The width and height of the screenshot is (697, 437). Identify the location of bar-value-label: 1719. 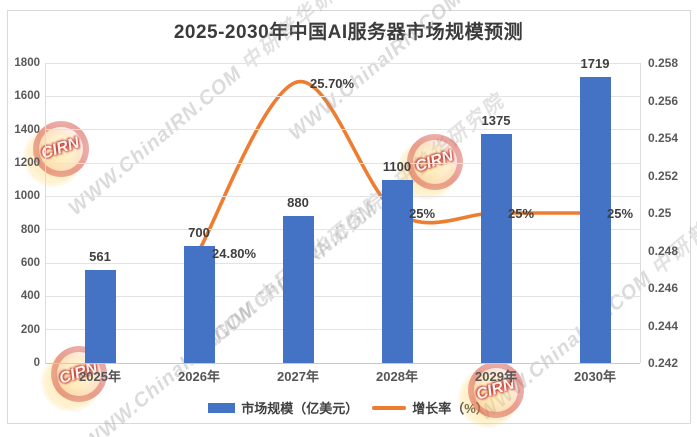
(595, 63).